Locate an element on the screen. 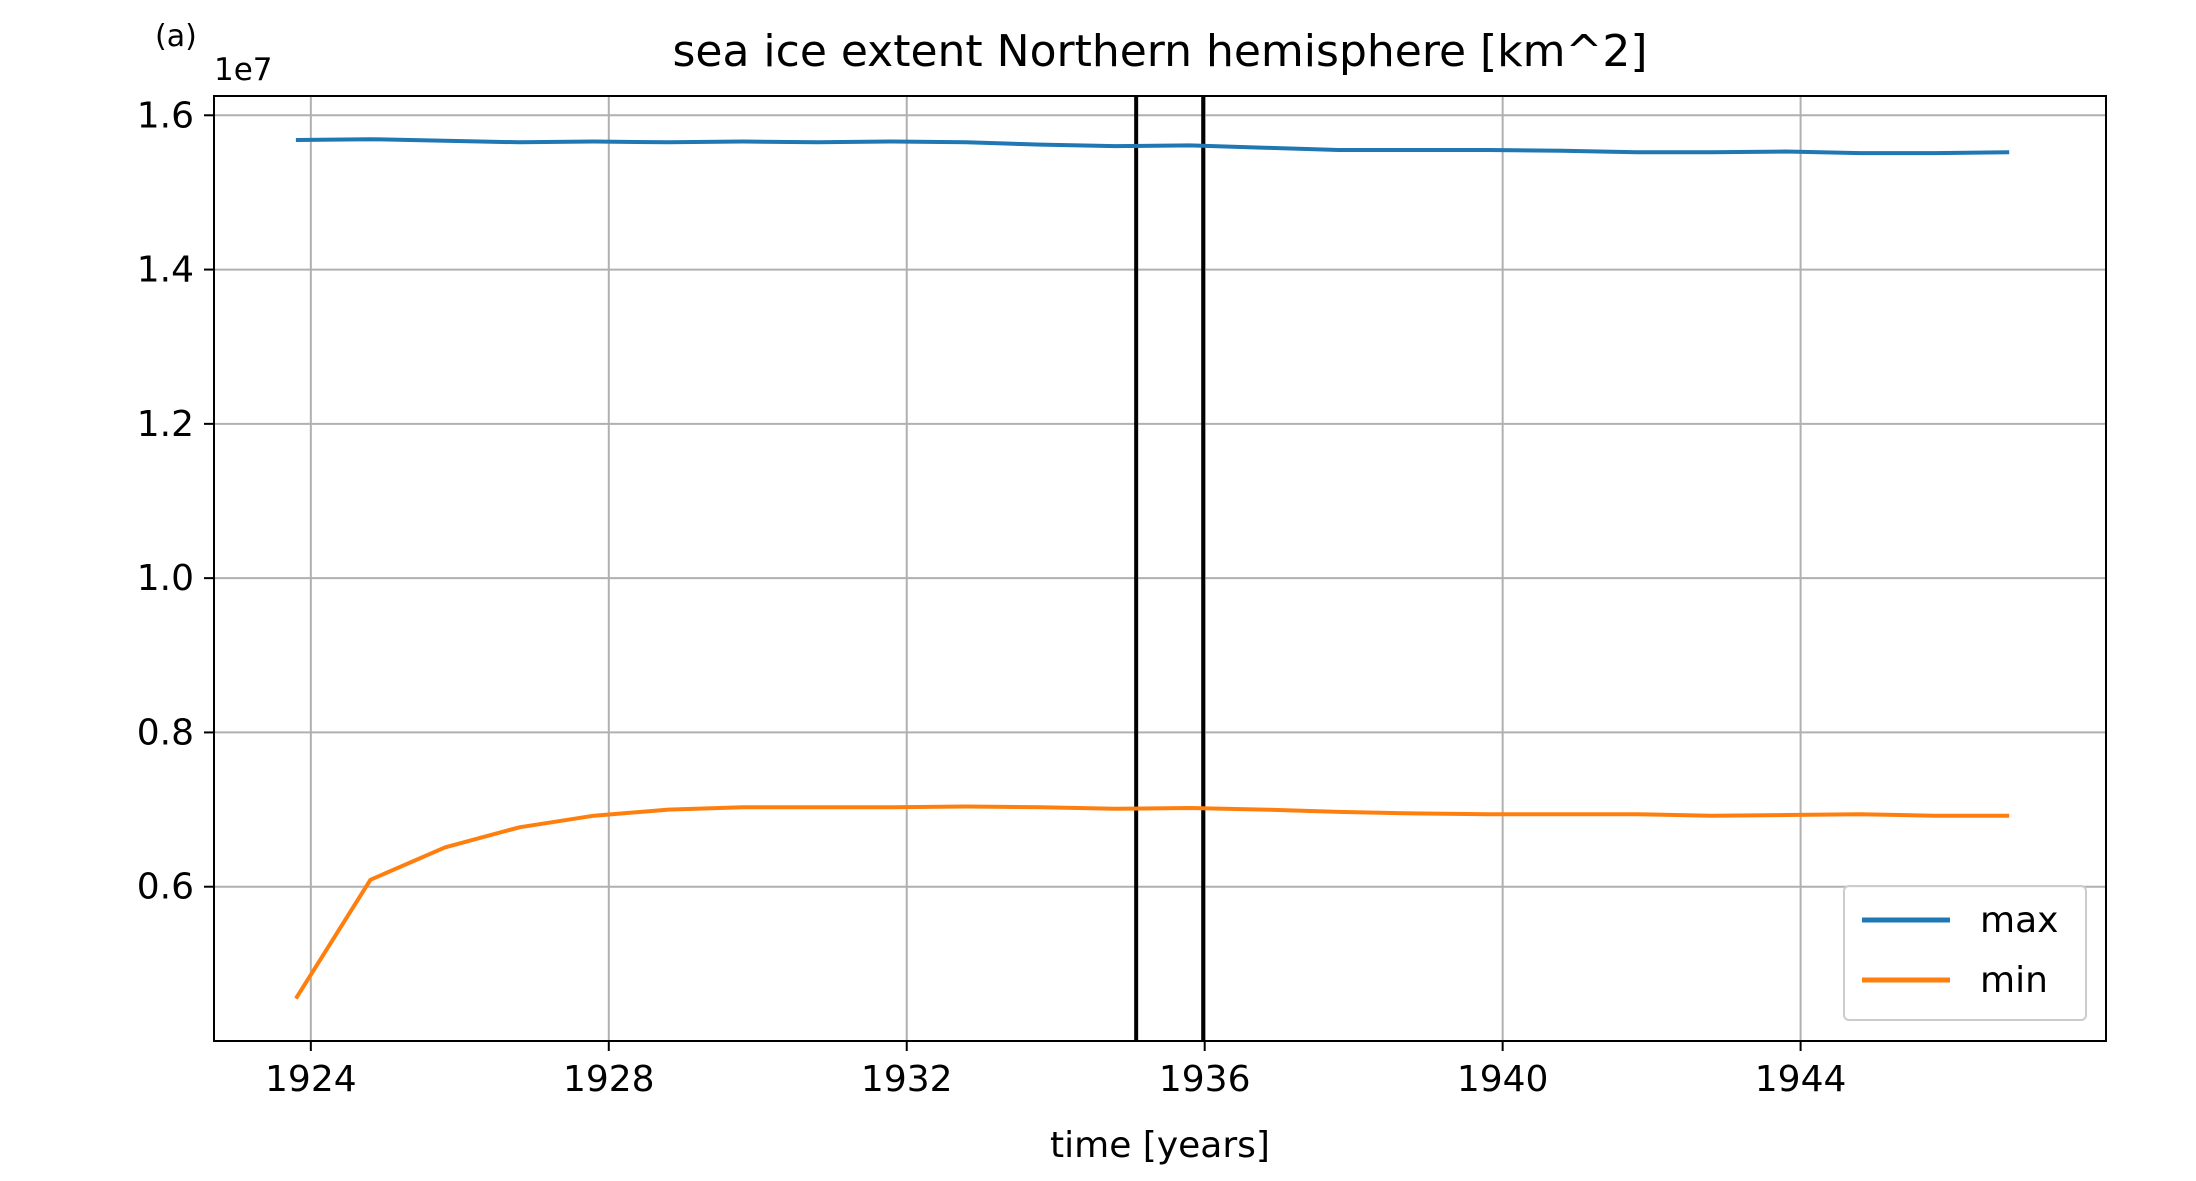 Image resolution: width=2196 pixels, height=1181 pixels. y-tick-label: 1.0 is located at coordinates (165, 578).